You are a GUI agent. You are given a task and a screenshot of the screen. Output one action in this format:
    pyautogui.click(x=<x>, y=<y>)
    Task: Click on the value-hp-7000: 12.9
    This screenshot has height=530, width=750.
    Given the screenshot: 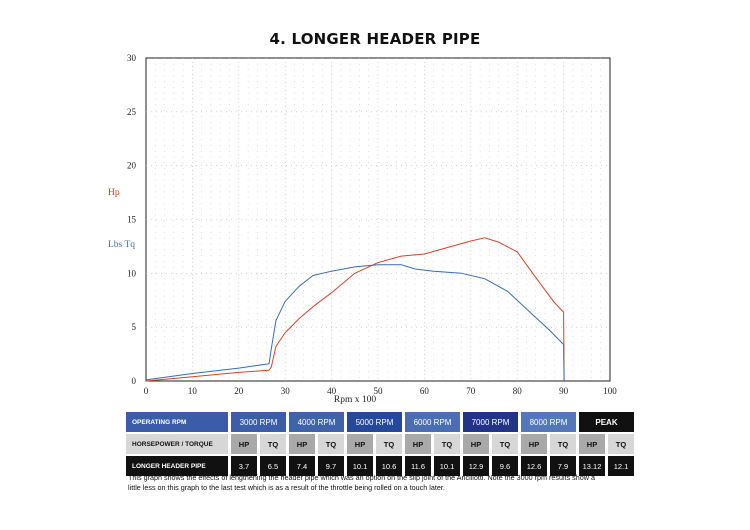 What is the action you would take?
    pyautogui.click(x=476, y=466)
    